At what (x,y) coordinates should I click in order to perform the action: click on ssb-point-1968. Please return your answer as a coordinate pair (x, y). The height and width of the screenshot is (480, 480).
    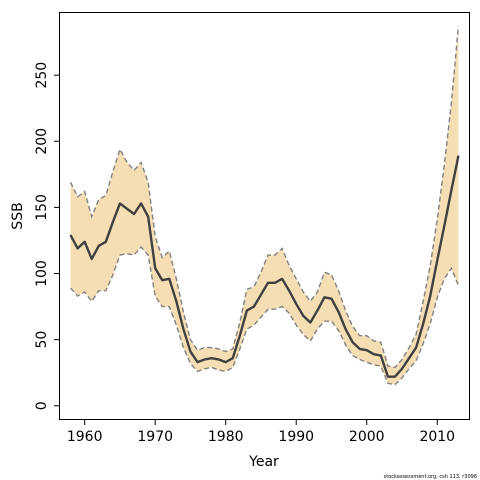
    Looking at the image, I should click on (141, 203).